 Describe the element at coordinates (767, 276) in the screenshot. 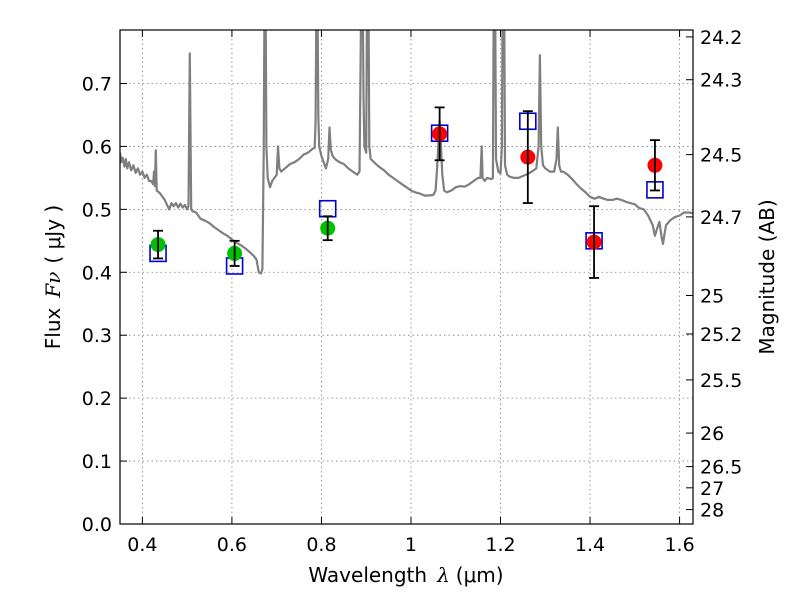

I see `right-axis-label: Magnitude (AB)` at that location.